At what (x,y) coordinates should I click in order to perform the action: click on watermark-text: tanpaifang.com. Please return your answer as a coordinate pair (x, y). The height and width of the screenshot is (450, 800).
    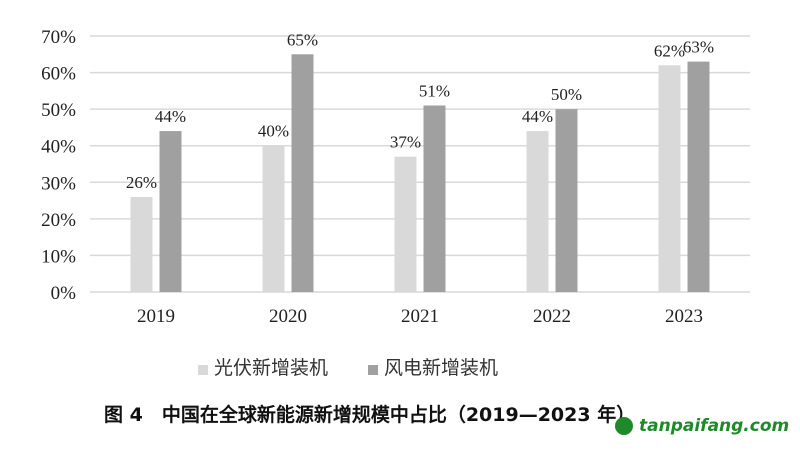
    Looking at the image, I should click on (714, 426).